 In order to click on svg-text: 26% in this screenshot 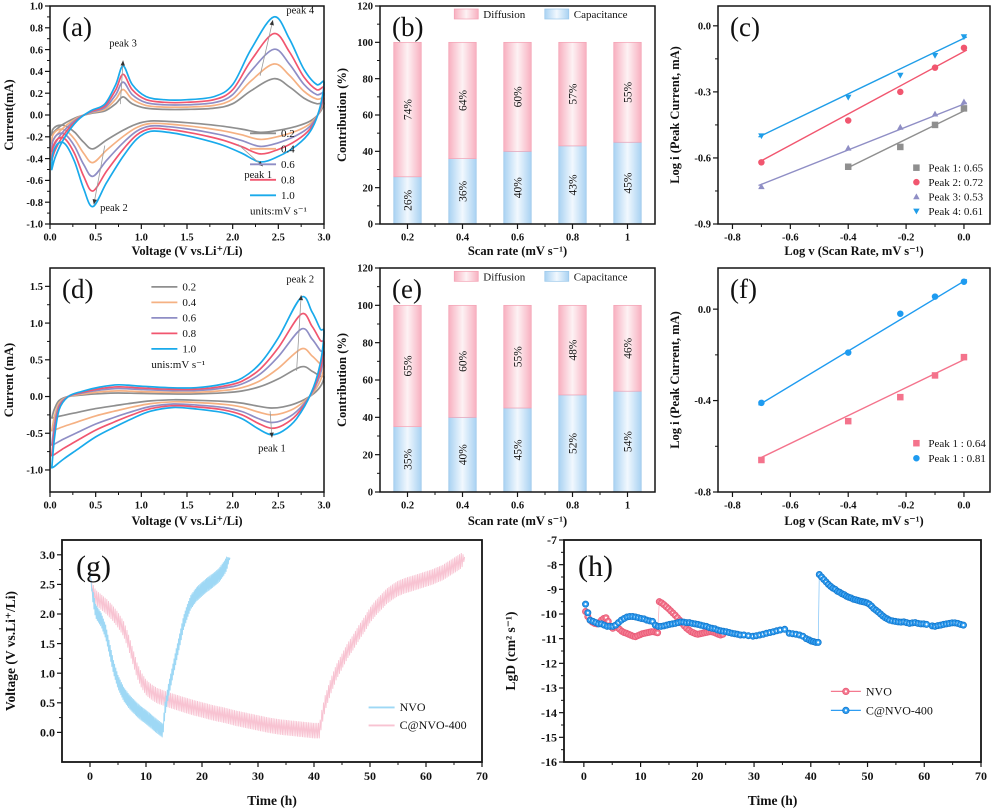, I will do `click(409, 200)`.